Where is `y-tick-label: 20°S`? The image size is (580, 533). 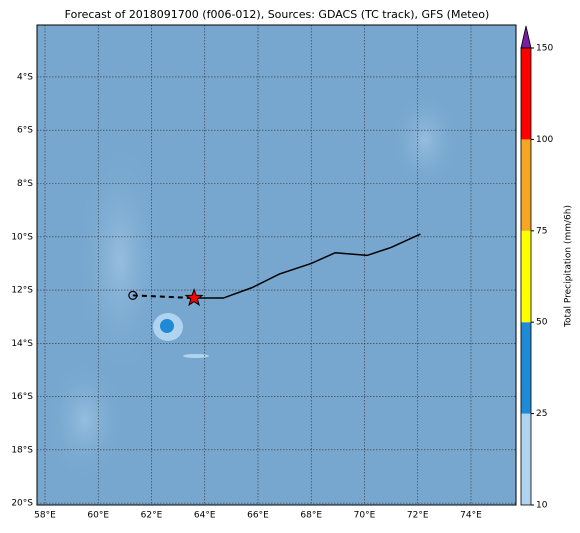 y-tick-label: 20°S is located at coordinates (22, 504).